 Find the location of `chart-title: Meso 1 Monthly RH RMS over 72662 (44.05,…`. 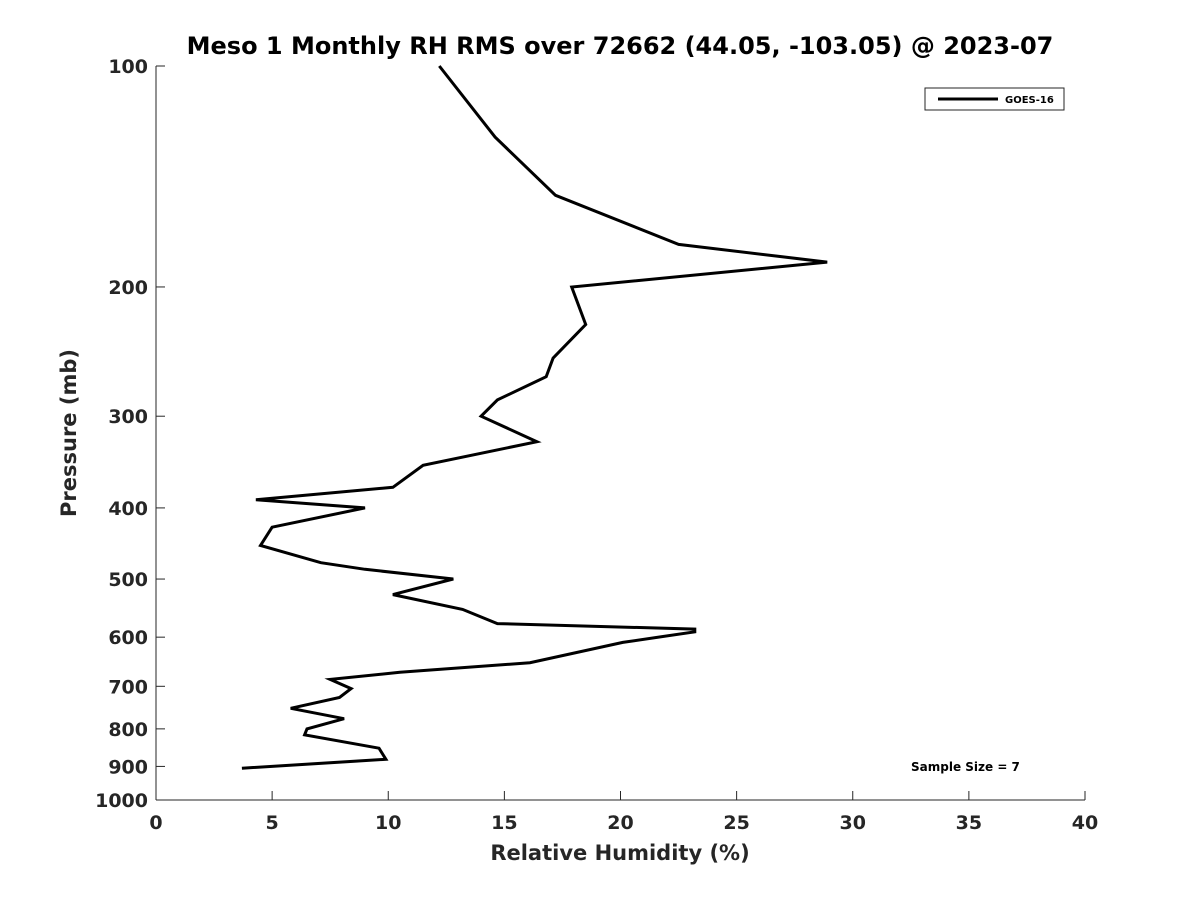

chart-title: Meso 1 Monthly RH RMS over 72662 (44.05,… is located at coordinates (620, 46).